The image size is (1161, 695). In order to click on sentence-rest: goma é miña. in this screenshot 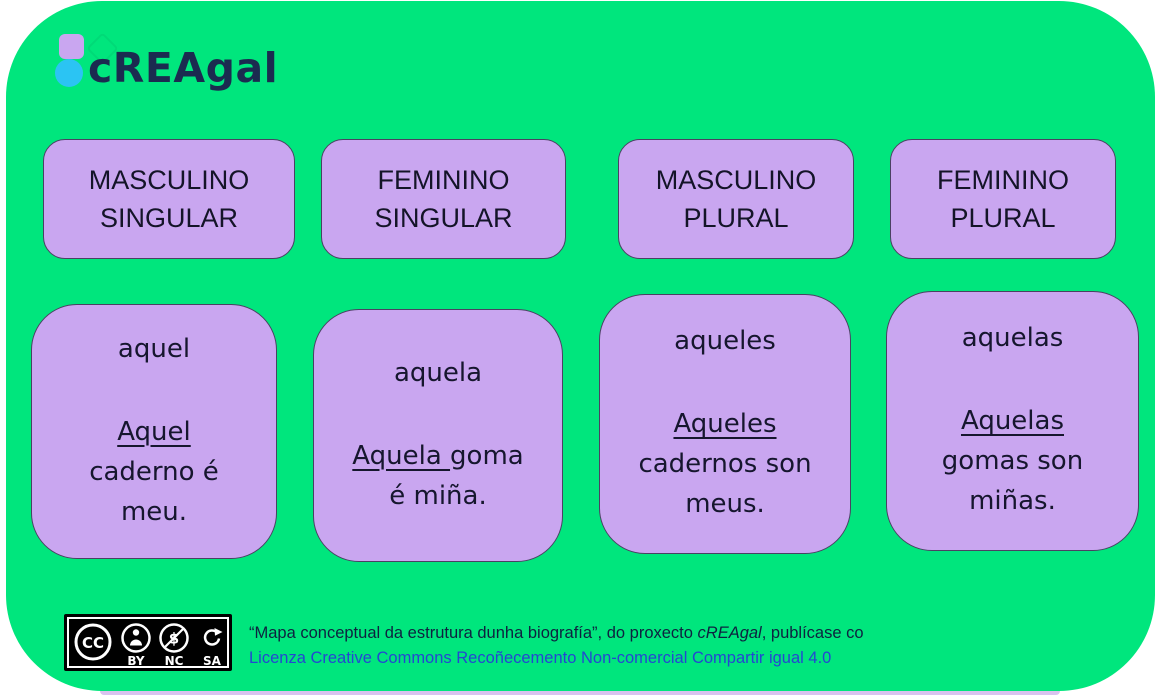, I will do `click(456, 475)`.